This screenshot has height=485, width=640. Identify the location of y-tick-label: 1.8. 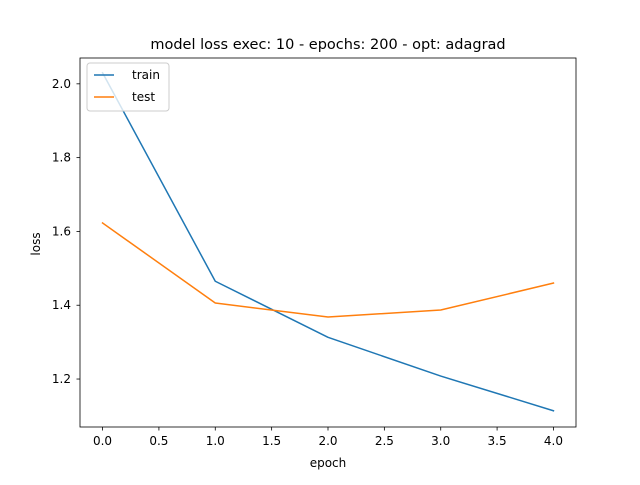
(61, 158).